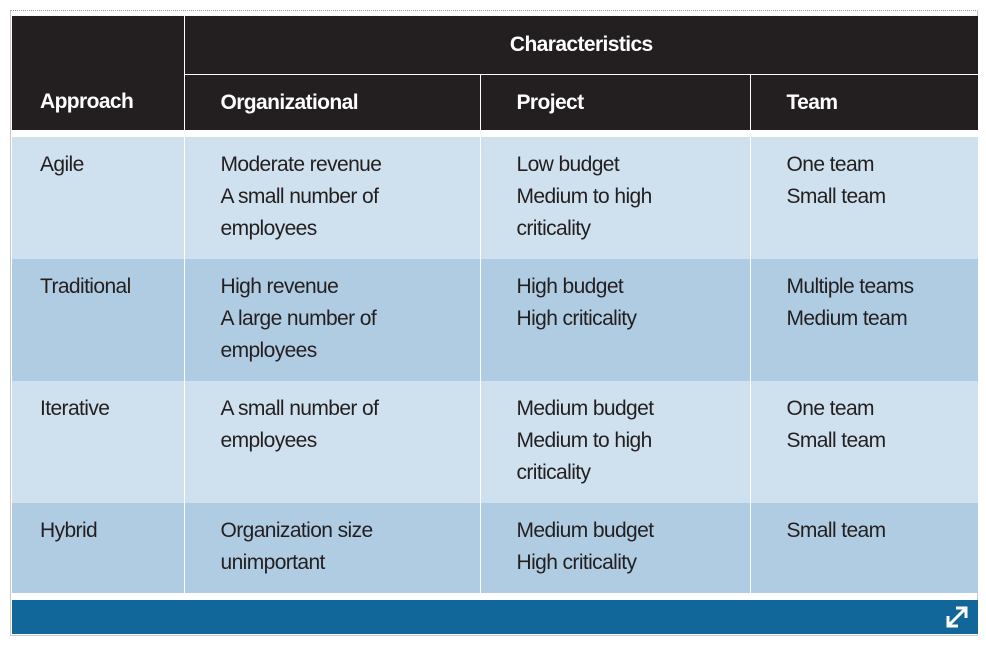 The height and width of the screenshot is (653, 986). I want to click on group-header-characteristics: Characteristics, so click(580, 45).